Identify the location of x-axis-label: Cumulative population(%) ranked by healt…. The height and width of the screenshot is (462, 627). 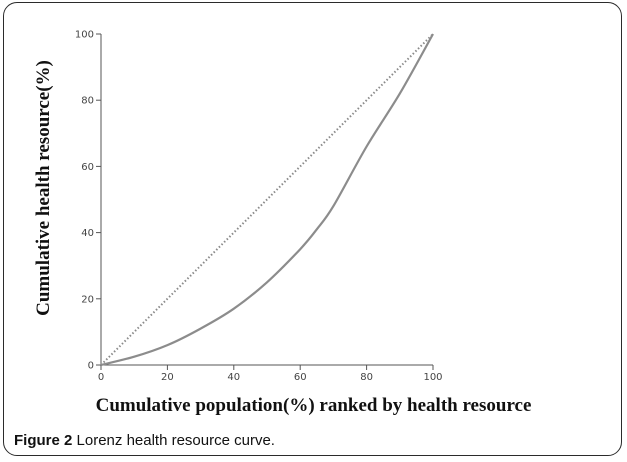
(313, 405).